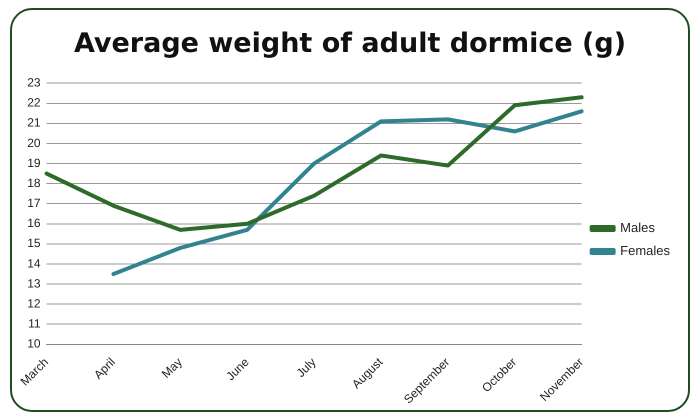 This screenshot has height=419, width=700. What do you see at coordinates (306, 367) in the screenshot?
I see `x-tick-label: July` at bounding box center [306, 367].